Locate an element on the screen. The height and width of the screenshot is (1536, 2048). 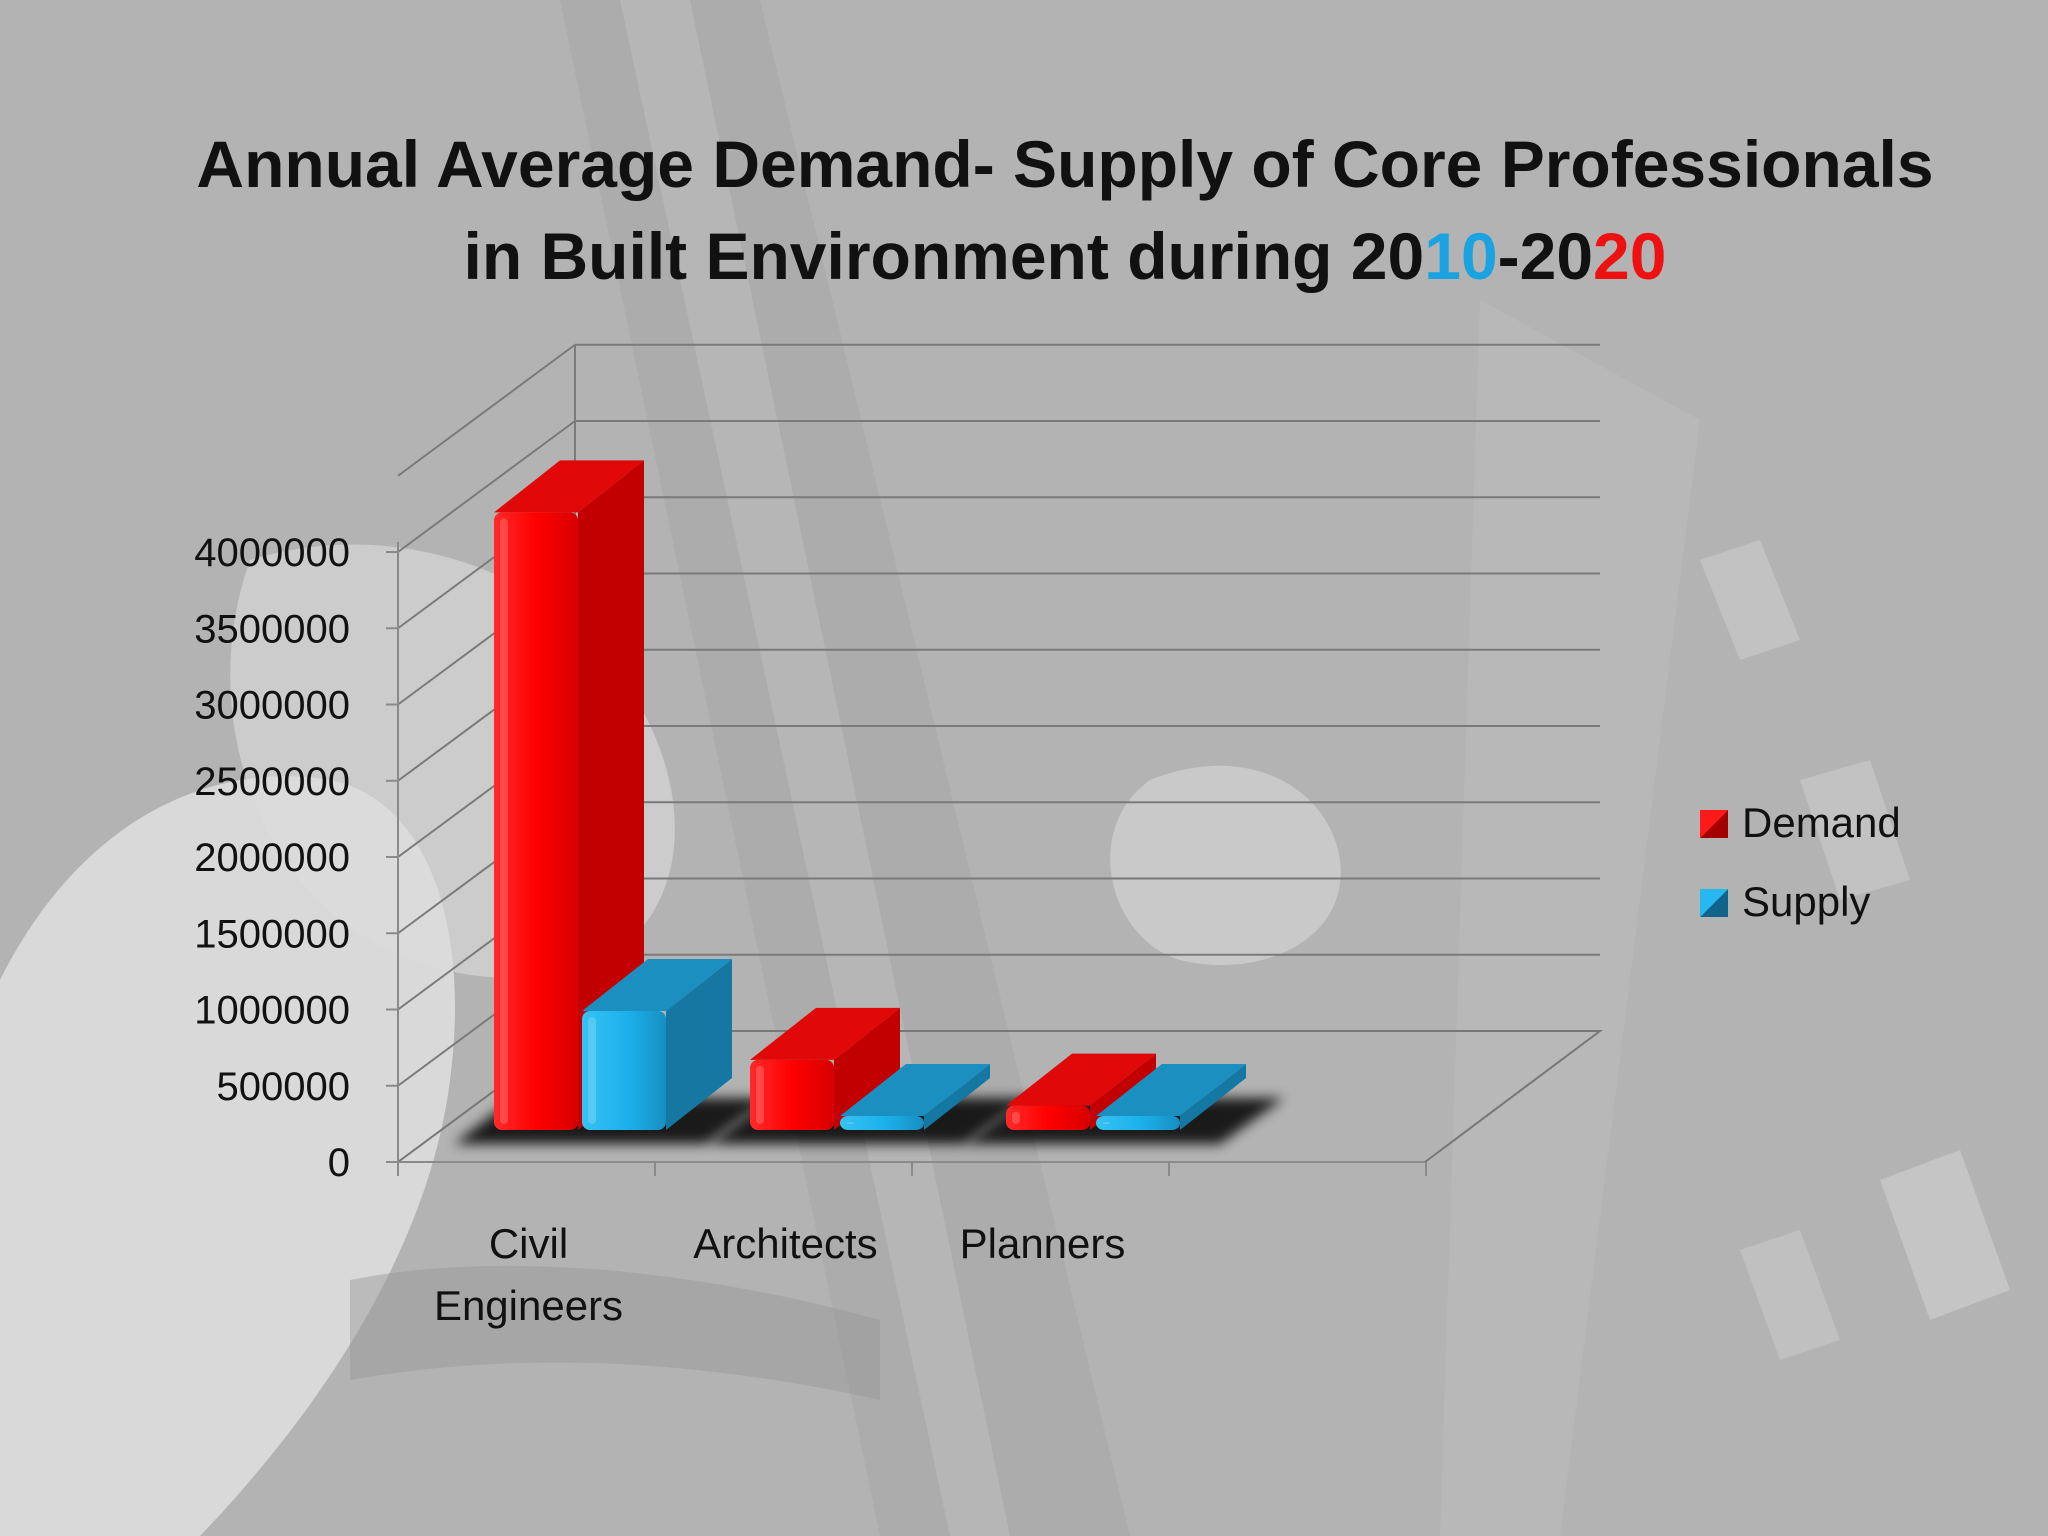
title-line-2-text: in Built Environment during 20 is located at coordinates (944, 256).